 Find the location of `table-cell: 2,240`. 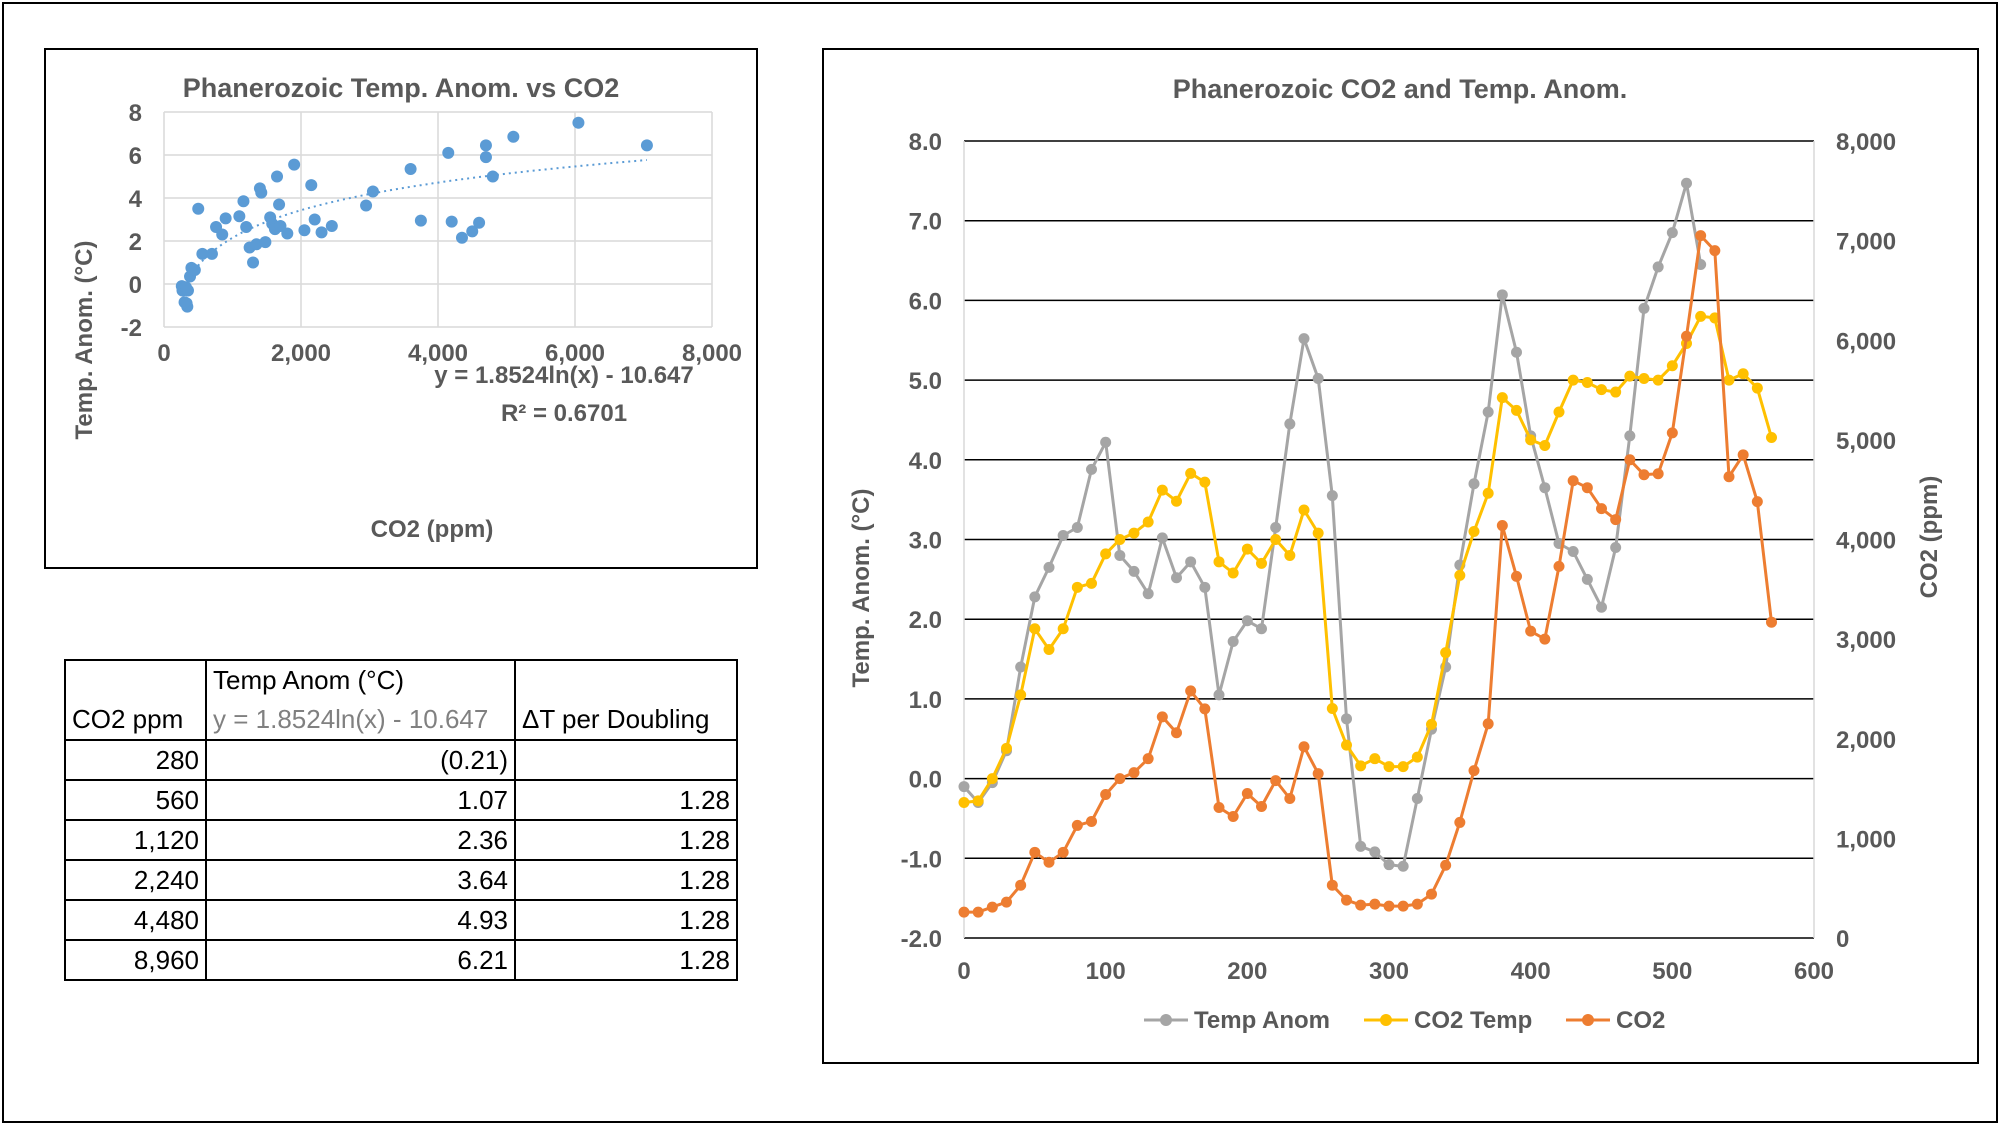

table-cell: 2,240 is located at coordinates (135, 880).